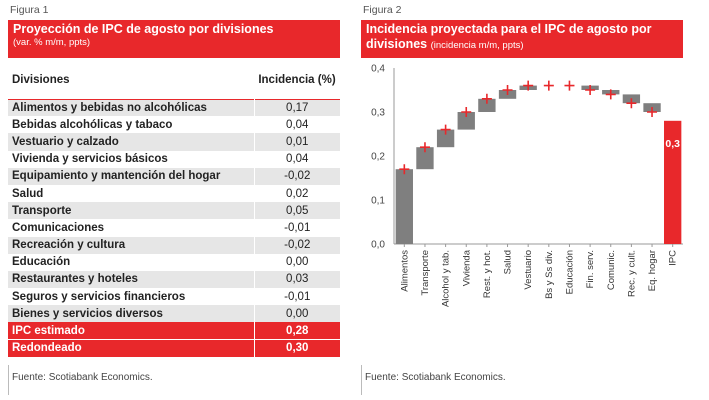  What do you see at coordinates (174, 245) in the screenshot?
I see `table-row: Recreación y cultura -0,02` at bounding box center [174, 245].